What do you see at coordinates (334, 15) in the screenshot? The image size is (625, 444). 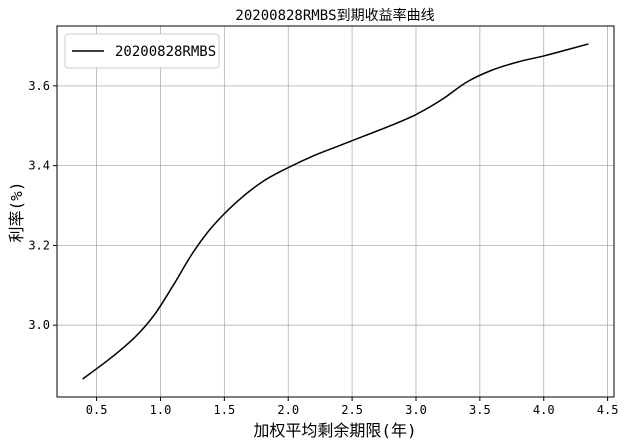 I see `chart-title: 20200828RMBS到期收益率曲线` at bounding box center [334, 15].